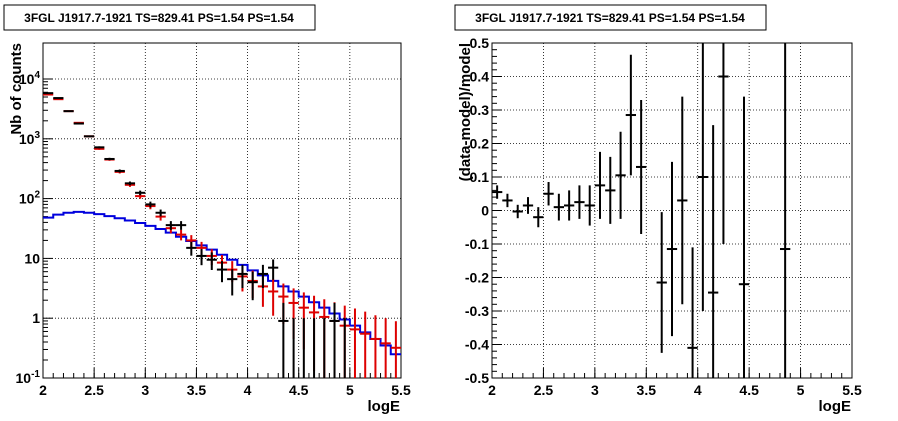  Describe the element at coordinates (480, 144) in the screenshot. I see `y-tick-label: 0.2` at that location.